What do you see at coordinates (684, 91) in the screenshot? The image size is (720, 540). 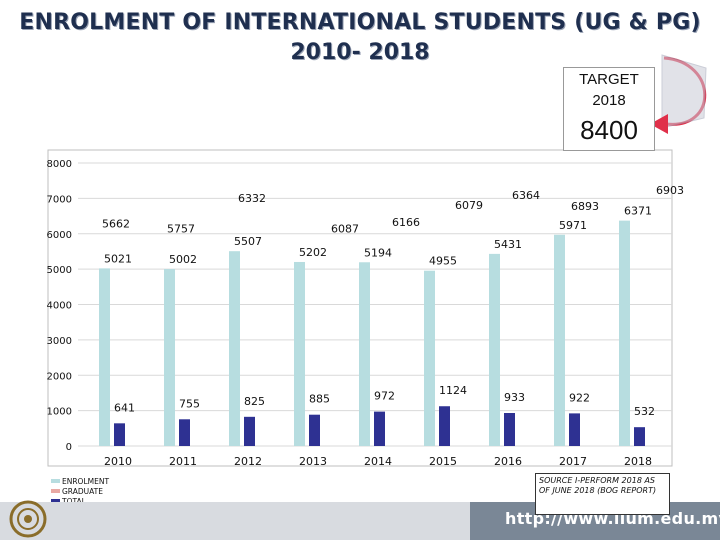 I see `target-arrow-body` at bounding box center [684, 91].